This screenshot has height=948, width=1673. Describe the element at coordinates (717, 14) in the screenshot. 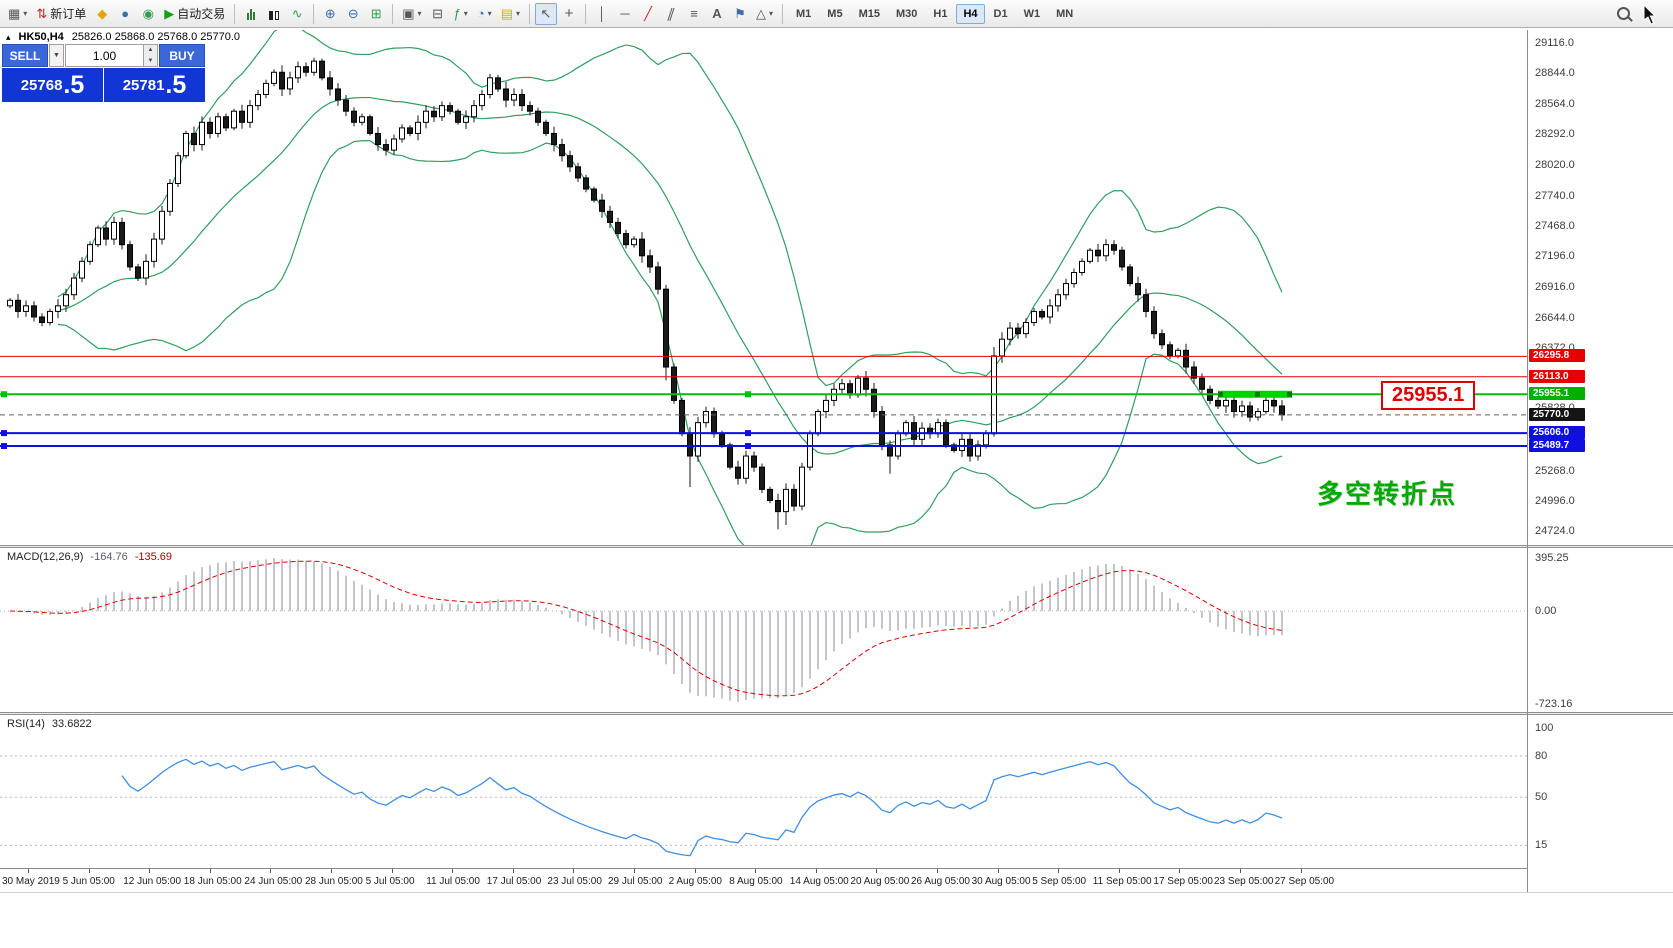

I see `text-button: A` at that location.